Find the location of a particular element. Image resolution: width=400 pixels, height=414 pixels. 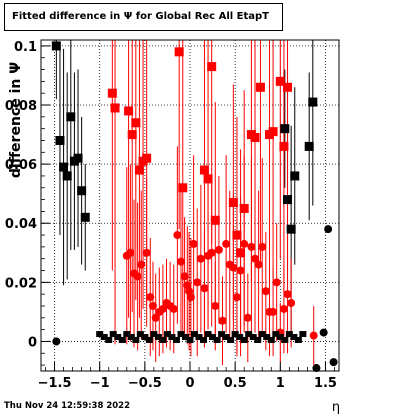

x-tick-label: 0 is located at coordinates (189, 383).